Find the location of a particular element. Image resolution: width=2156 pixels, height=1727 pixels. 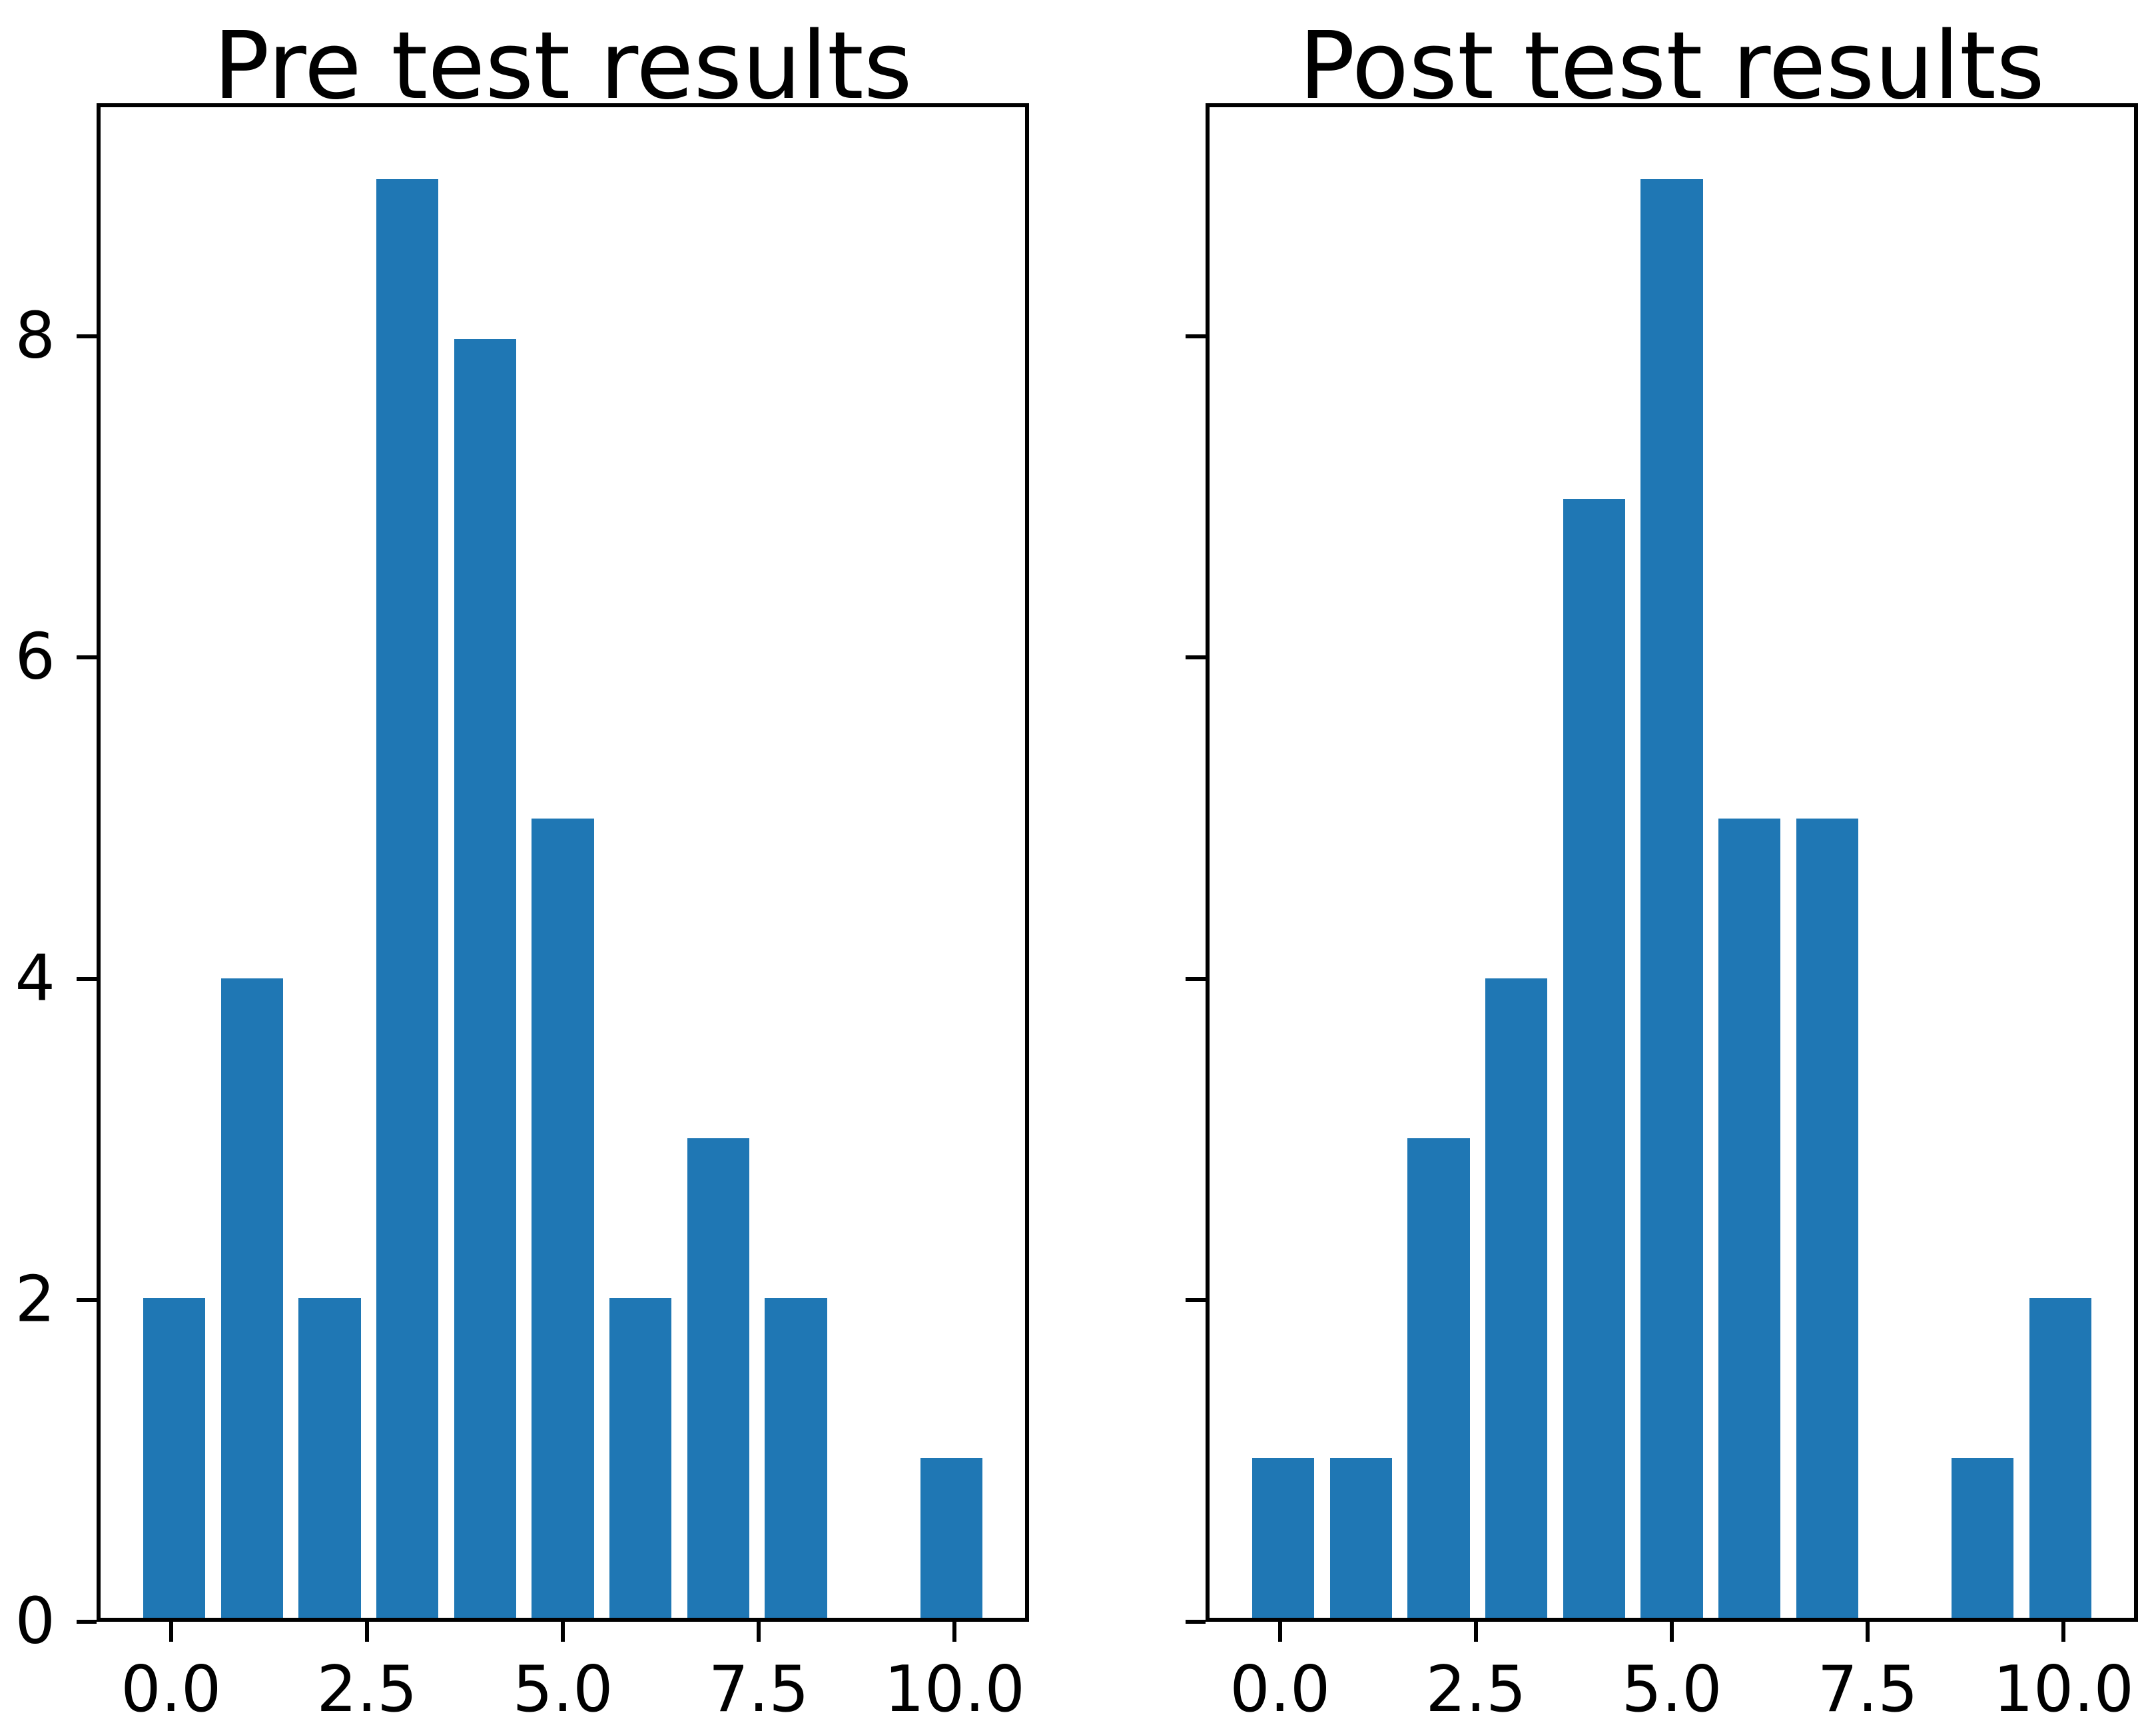

pre-test-title: Pre test results is located at coordinates (562, 66).